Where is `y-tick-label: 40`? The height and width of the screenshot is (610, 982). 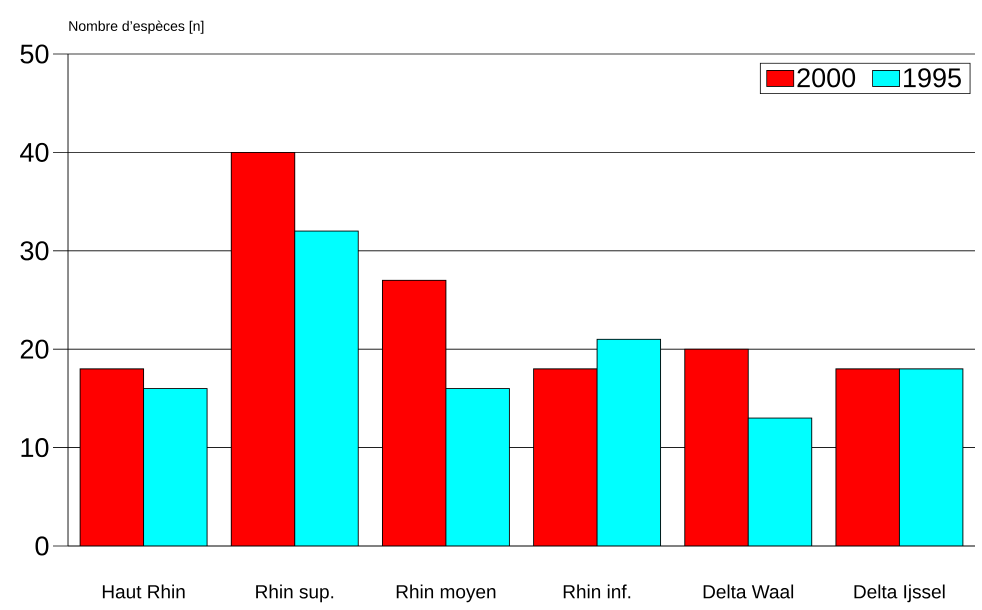
y-tick-label: 40 is located at coordinates (34, 152).